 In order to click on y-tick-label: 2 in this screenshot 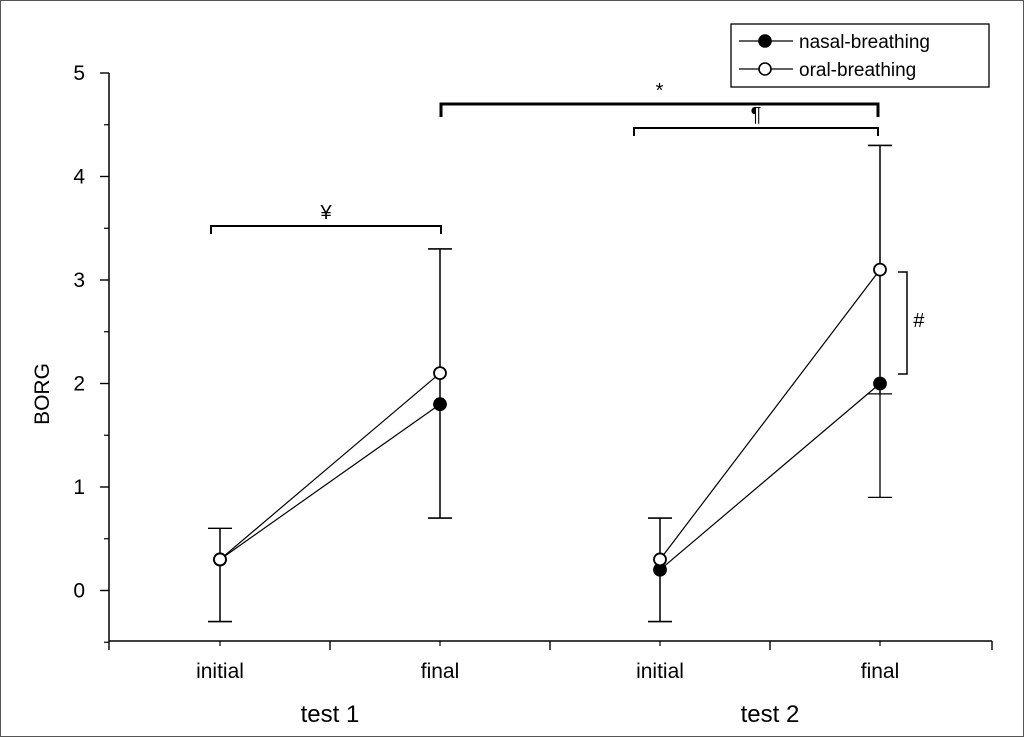, I will do `click(79, 384)`.